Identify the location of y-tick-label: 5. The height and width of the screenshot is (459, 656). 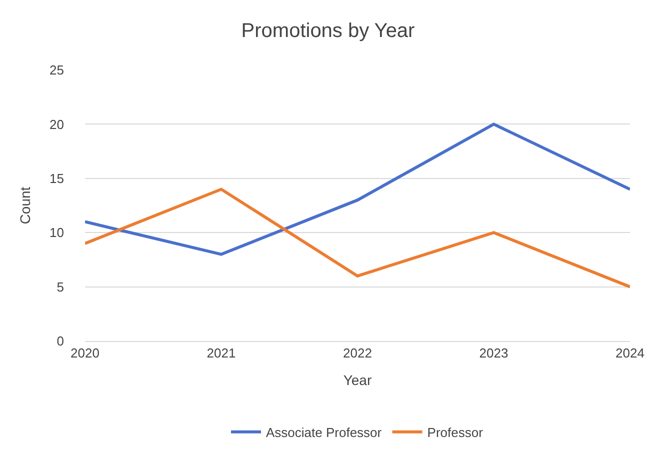
(60, 286).